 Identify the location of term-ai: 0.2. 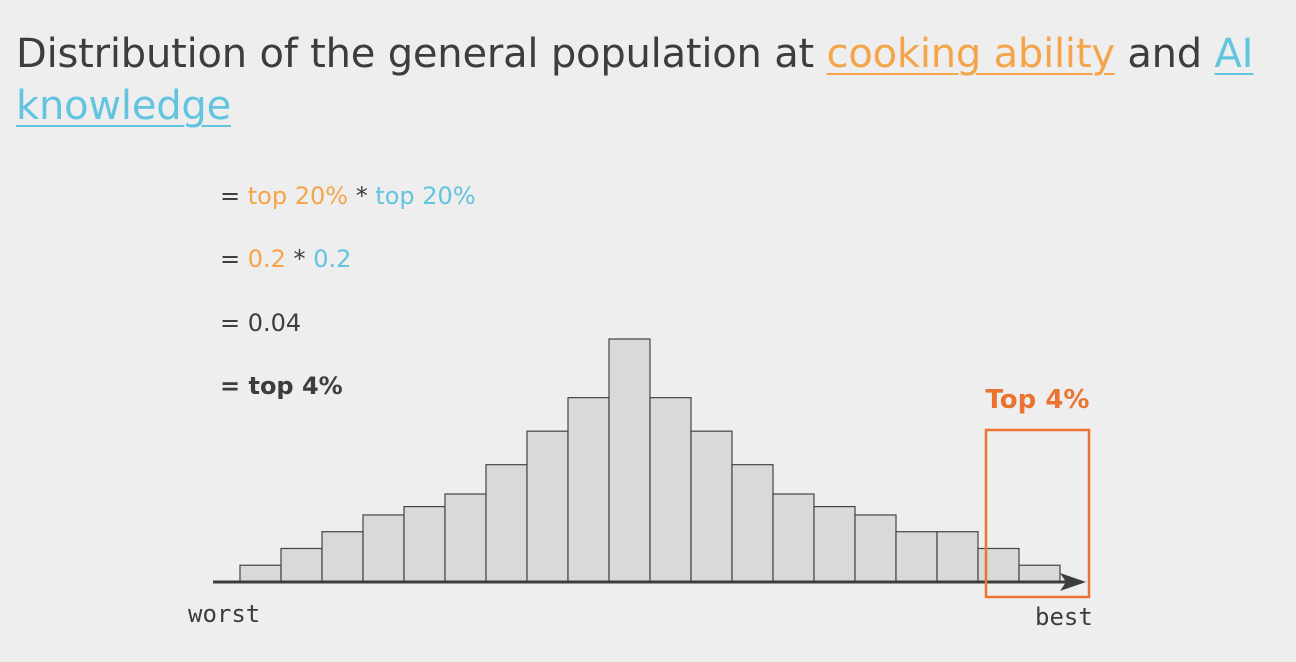
(332, 259).